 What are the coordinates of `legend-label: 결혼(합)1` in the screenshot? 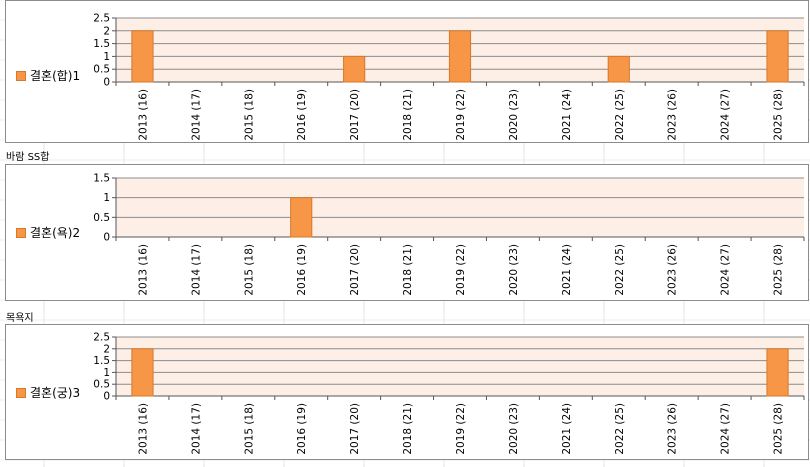 It's located at (55, 76).